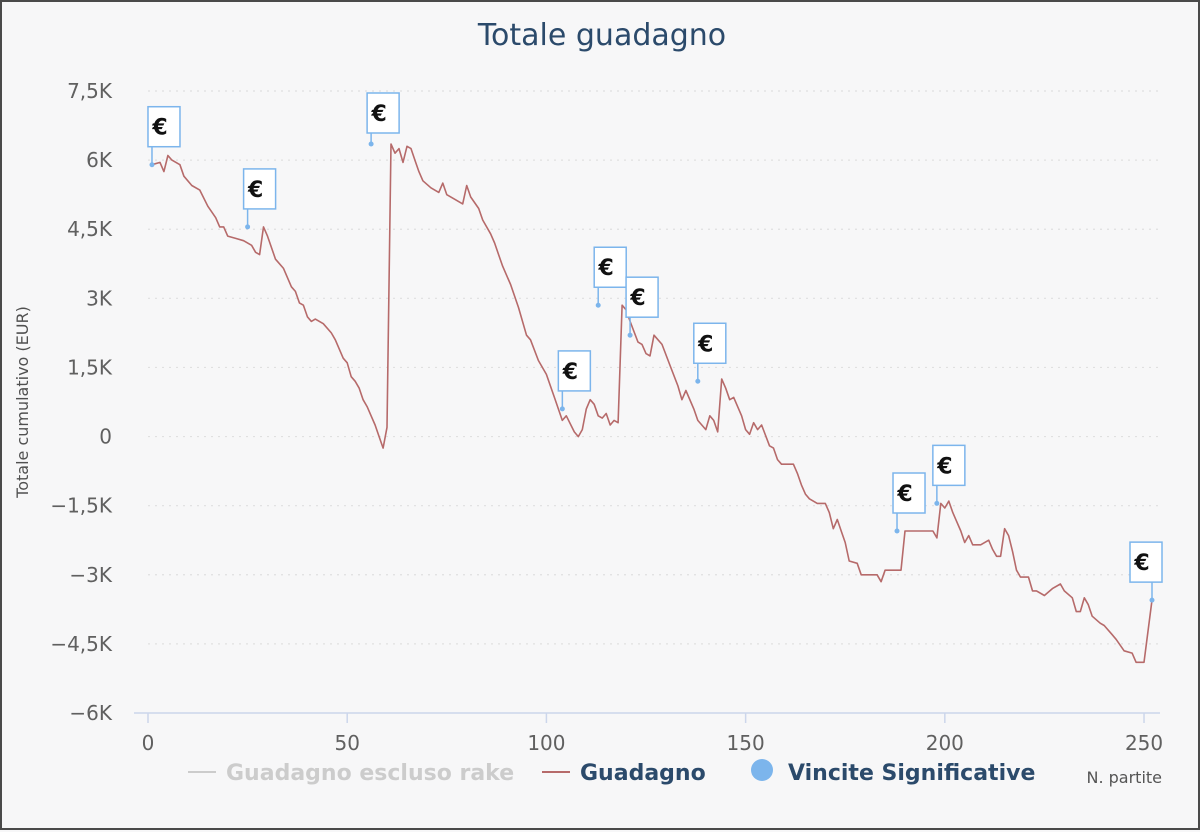 The height and width of the screenshot is (832, 1200). Describe the element at coordinates (546, 743) in the screenshot. I see `x-tick-label: 100` at that location.